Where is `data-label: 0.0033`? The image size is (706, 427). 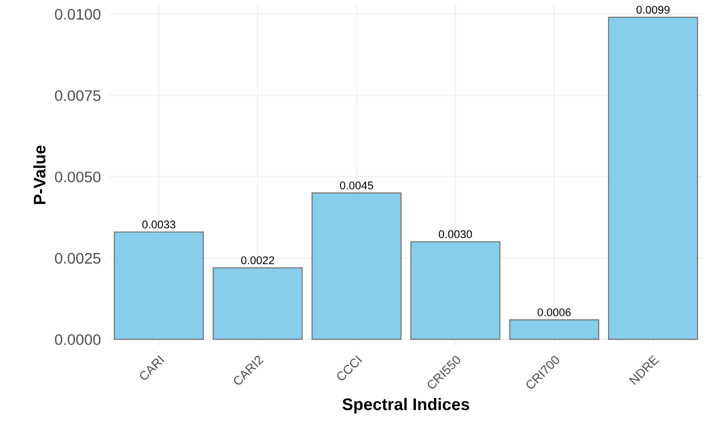
data-label: 0.0033 is located at coordinates (159, 224).